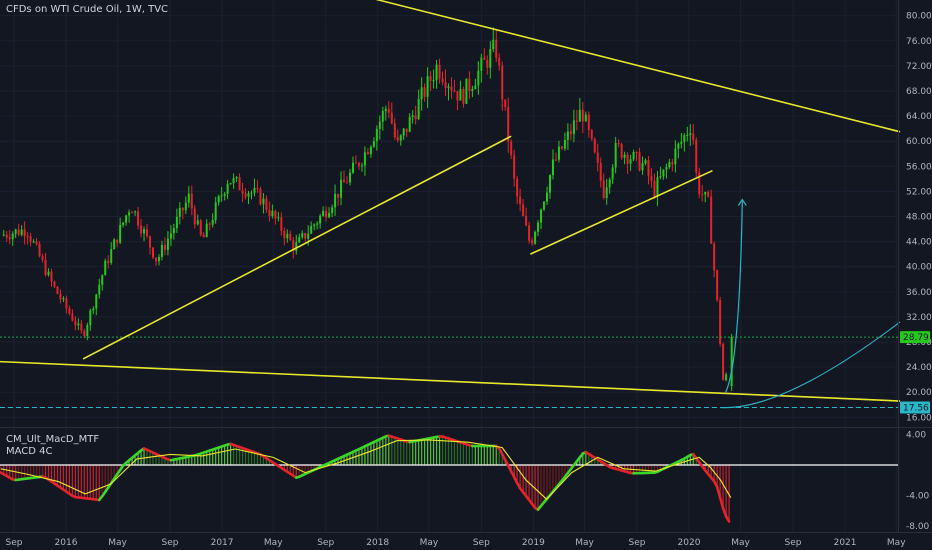 The width and height of the screenshot is (932, 550). What do you see at coordinates (53, 439) in the screenshot?
I see `indicator-name: CM_Ult_MacD_MTF` at bounding box center [53, 439].